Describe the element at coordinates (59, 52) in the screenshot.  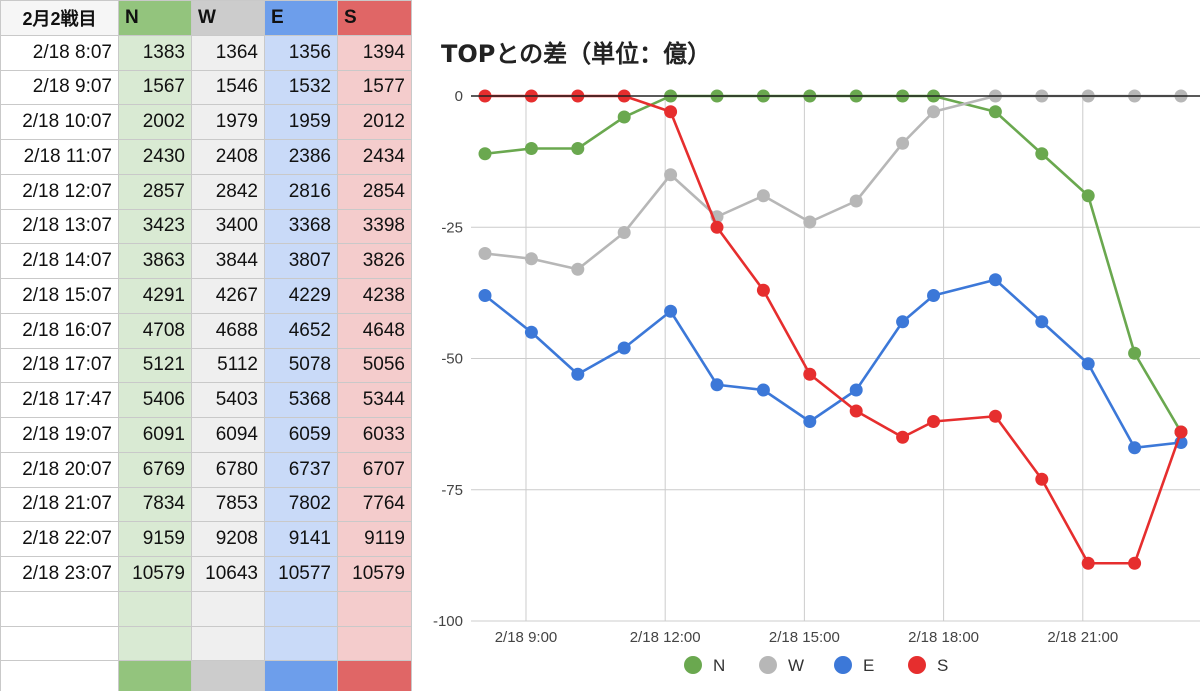
I see `cell-time: 2/18 8:07` at that location.